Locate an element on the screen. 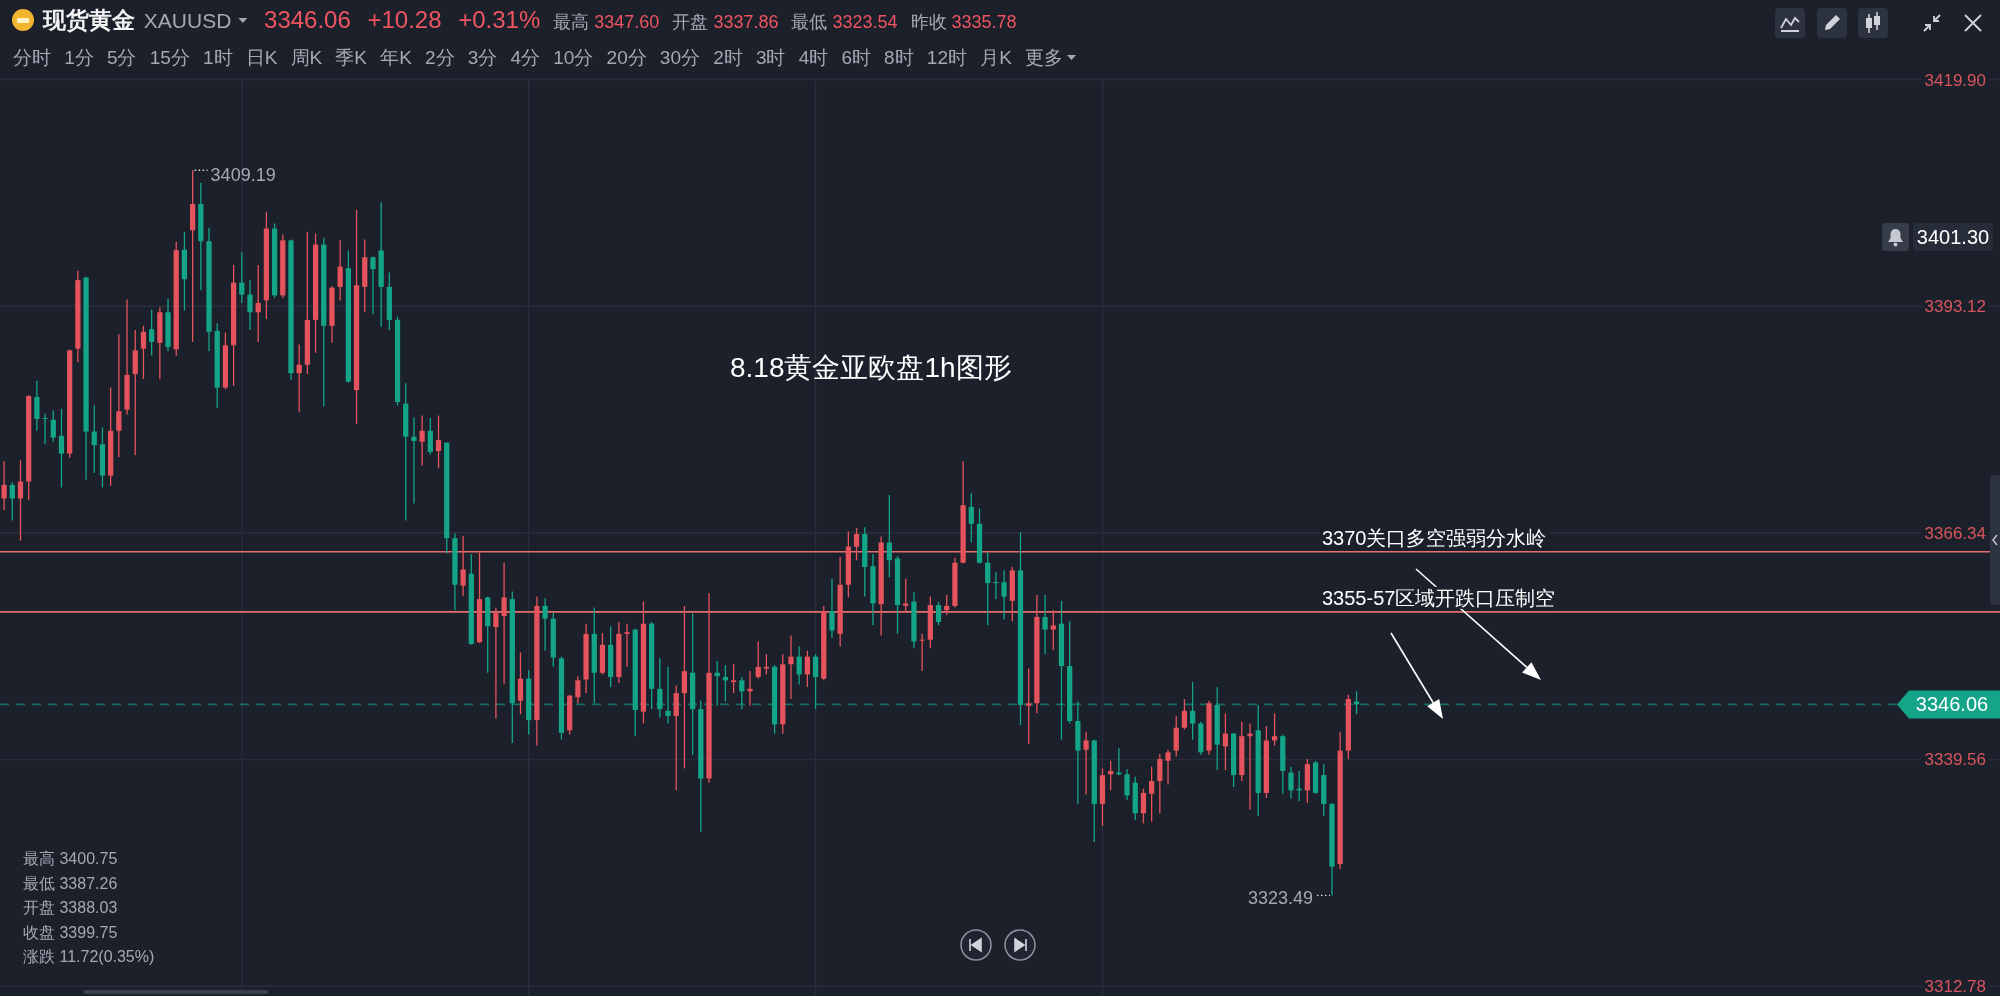 The height and width of the screenshot is (996, 2000). annotation: 3323.49 is located at coordinates (1280, 898).